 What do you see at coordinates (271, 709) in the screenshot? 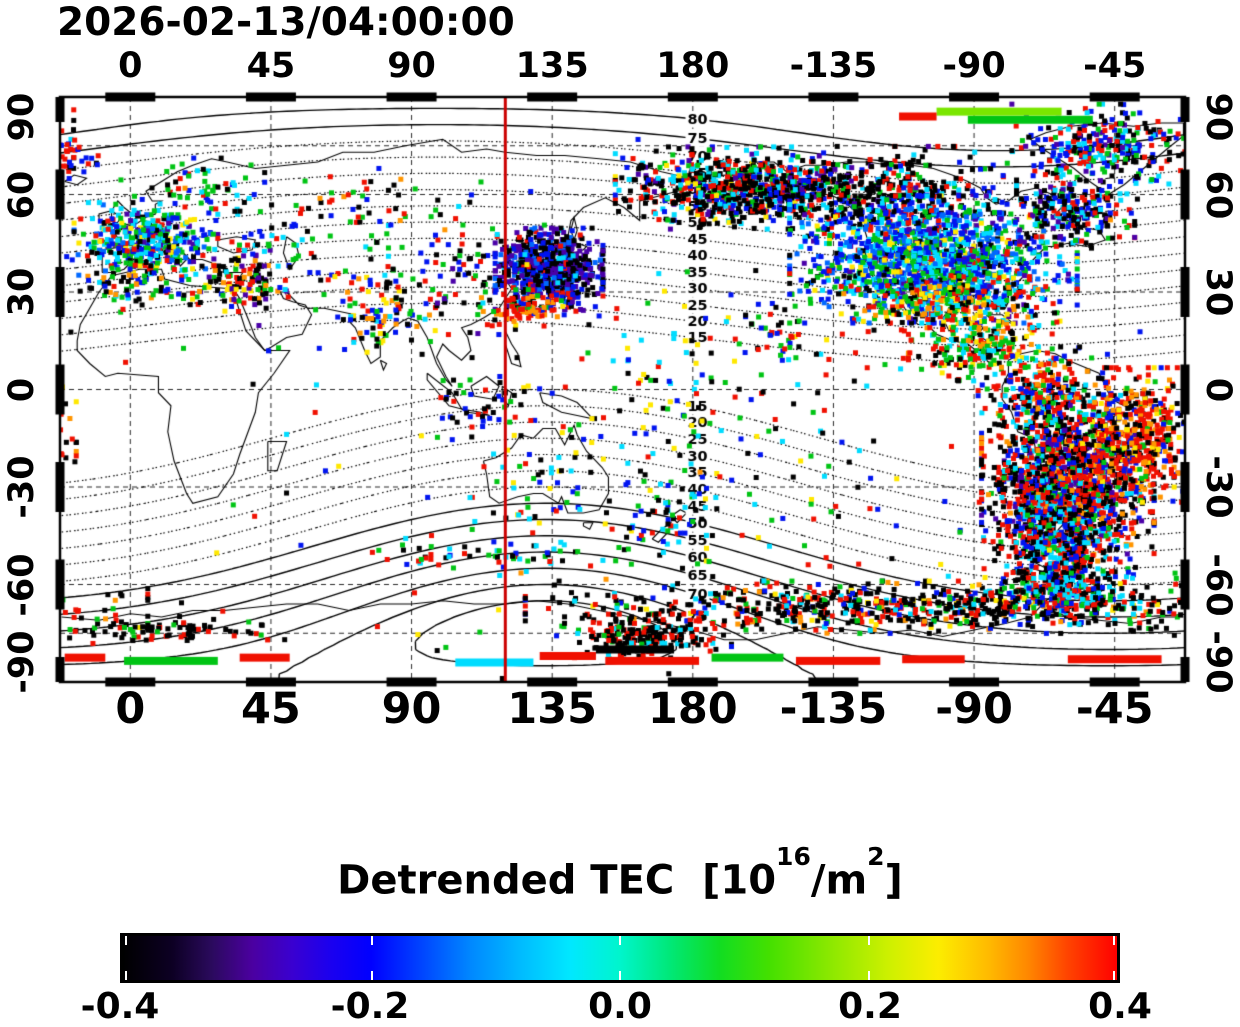
I see `lon-tick-bottom-45: 45` at bounding box center [271, 709].